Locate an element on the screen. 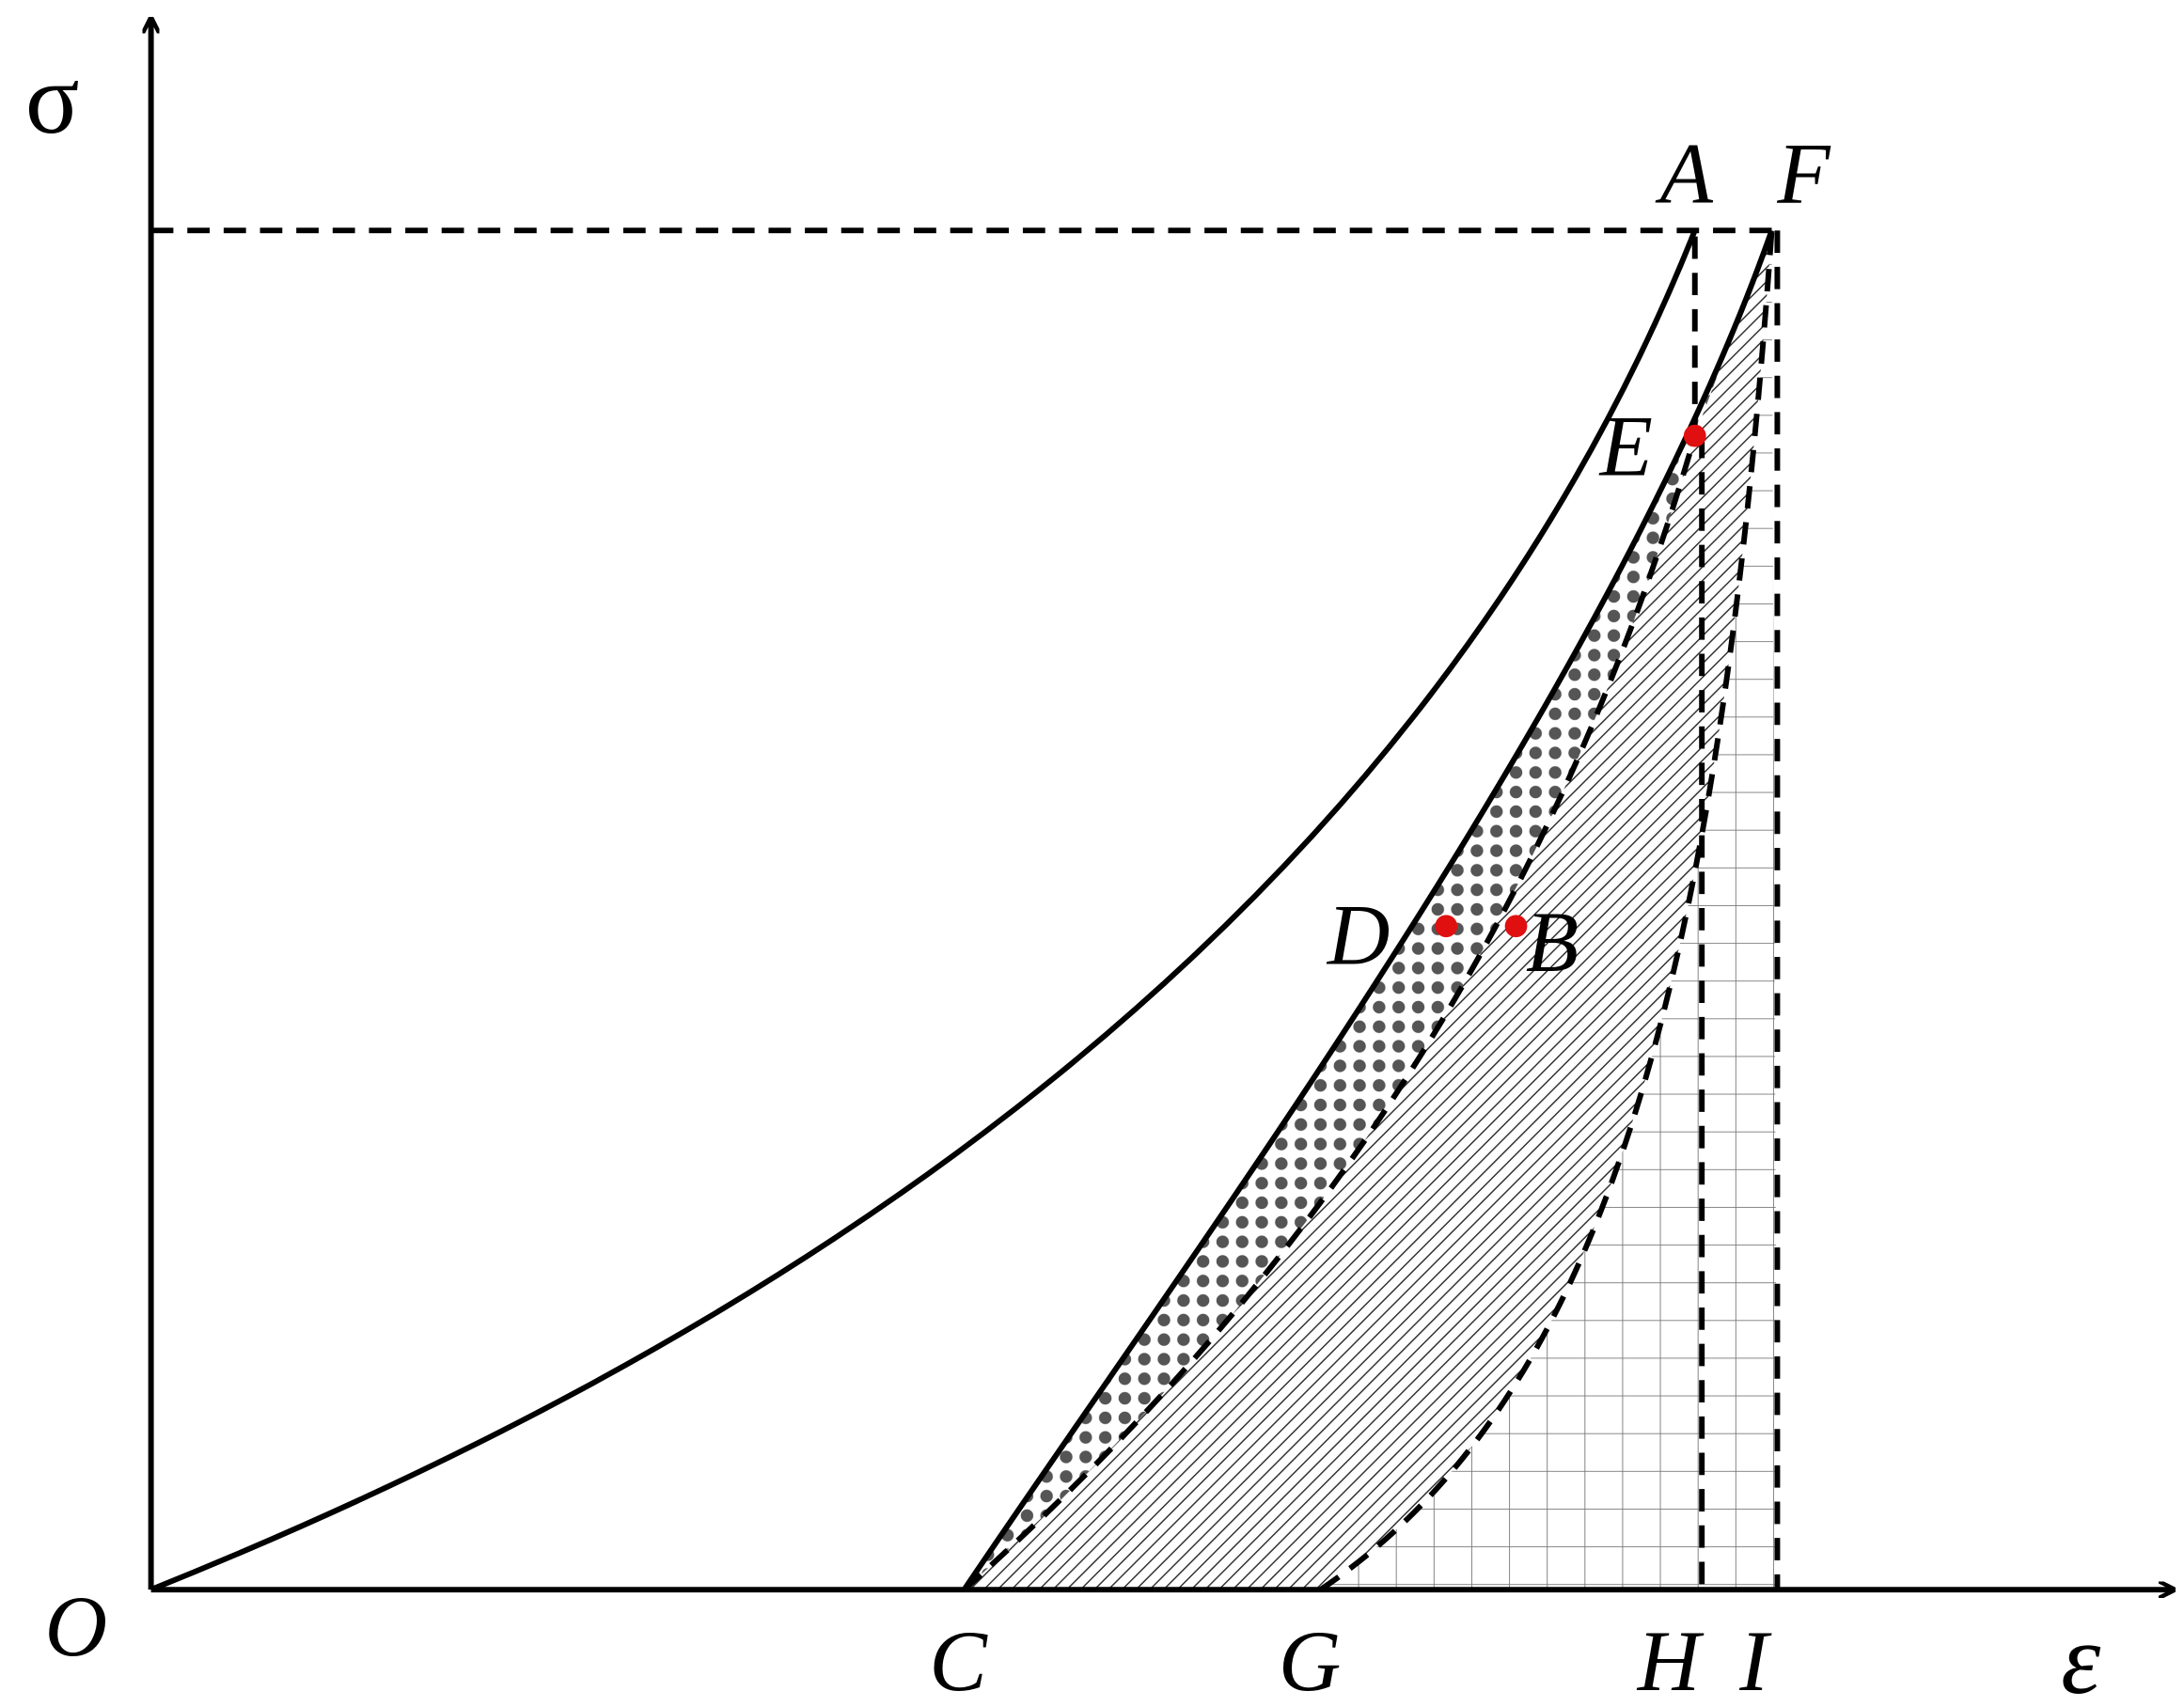 The image size is (2184, 1707). point-label: A is located at coordinates (1684, 173).